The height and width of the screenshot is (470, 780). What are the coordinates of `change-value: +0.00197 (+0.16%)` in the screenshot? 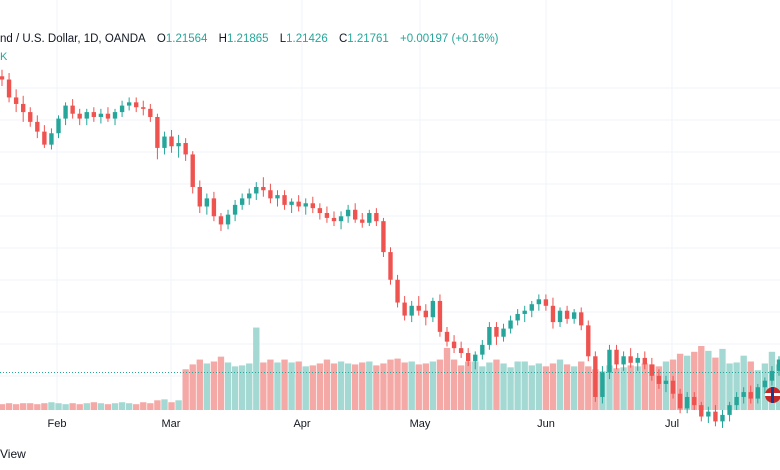 It's located at (449, 39).